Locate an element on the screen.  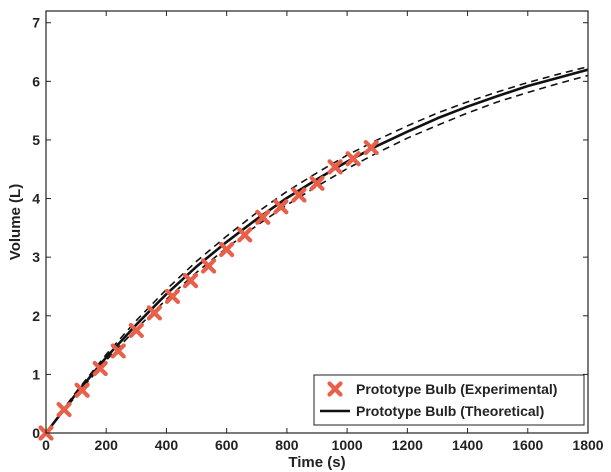
x-tick-label: 1600 is located at coordinates (527, 445).